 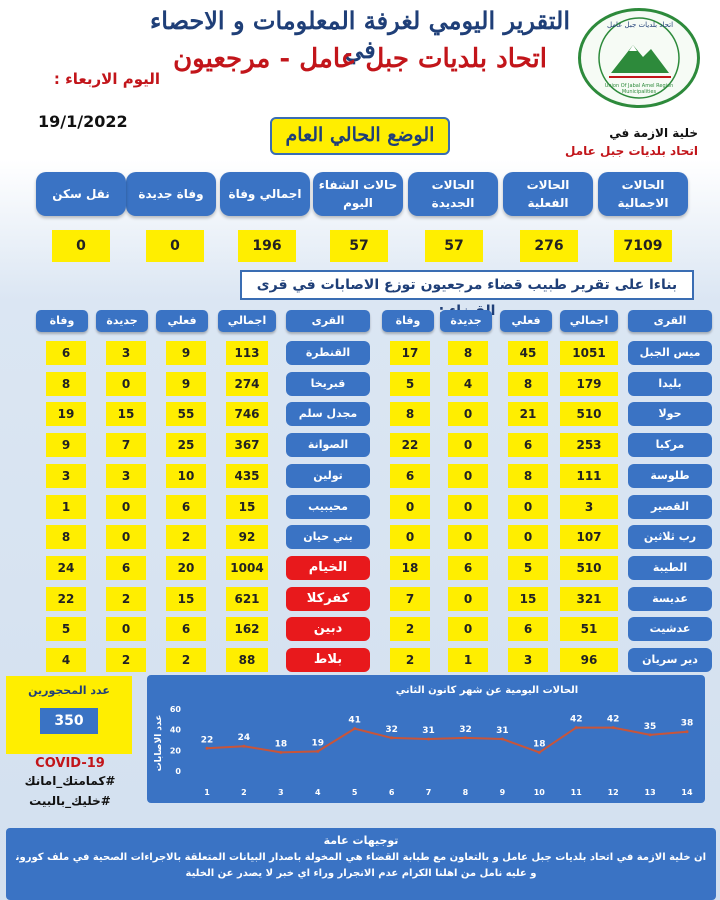 What do you see at coordinates (171, 194) in the screenshot?
I see `summary-header-new-deaths: وفاة جديدة` at bounding box center [171, 194].